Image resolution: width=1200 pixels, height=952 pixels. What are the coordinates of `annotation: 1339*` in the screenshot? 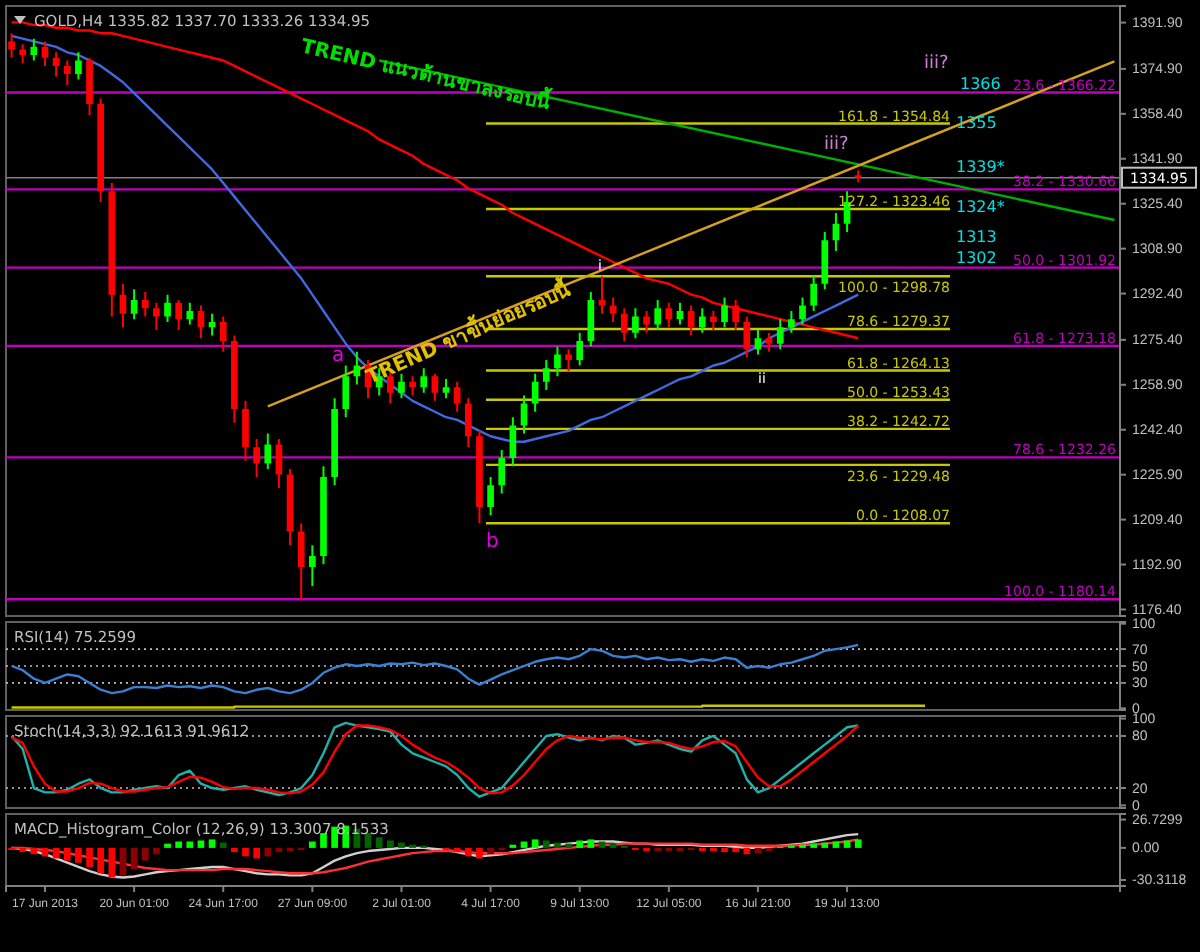 It's located at (980, 167).